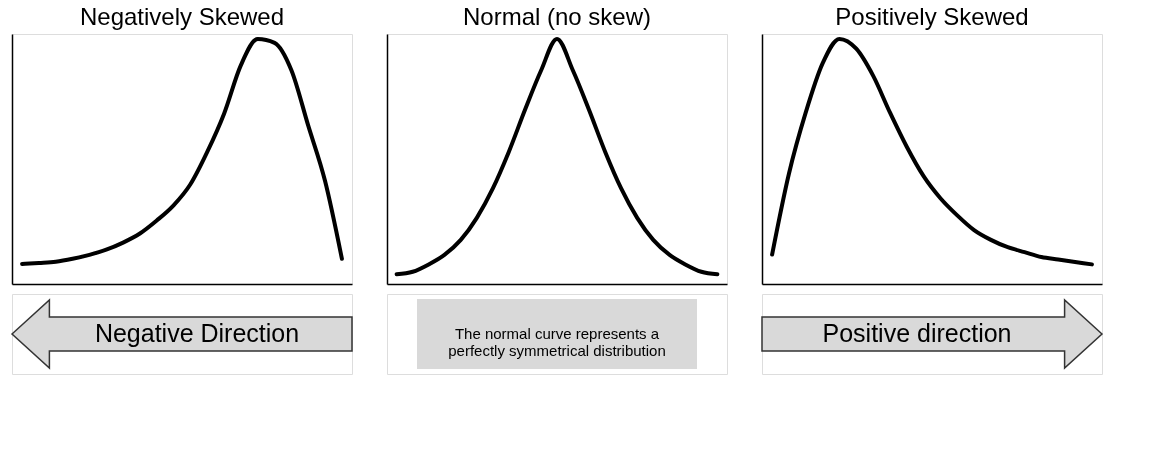 The height and width of the screenshot is (450, 1171). Describe the element at coordinates (182, 16) in the screenshot. I see `chart-title: Negatively Skewed` at that location.